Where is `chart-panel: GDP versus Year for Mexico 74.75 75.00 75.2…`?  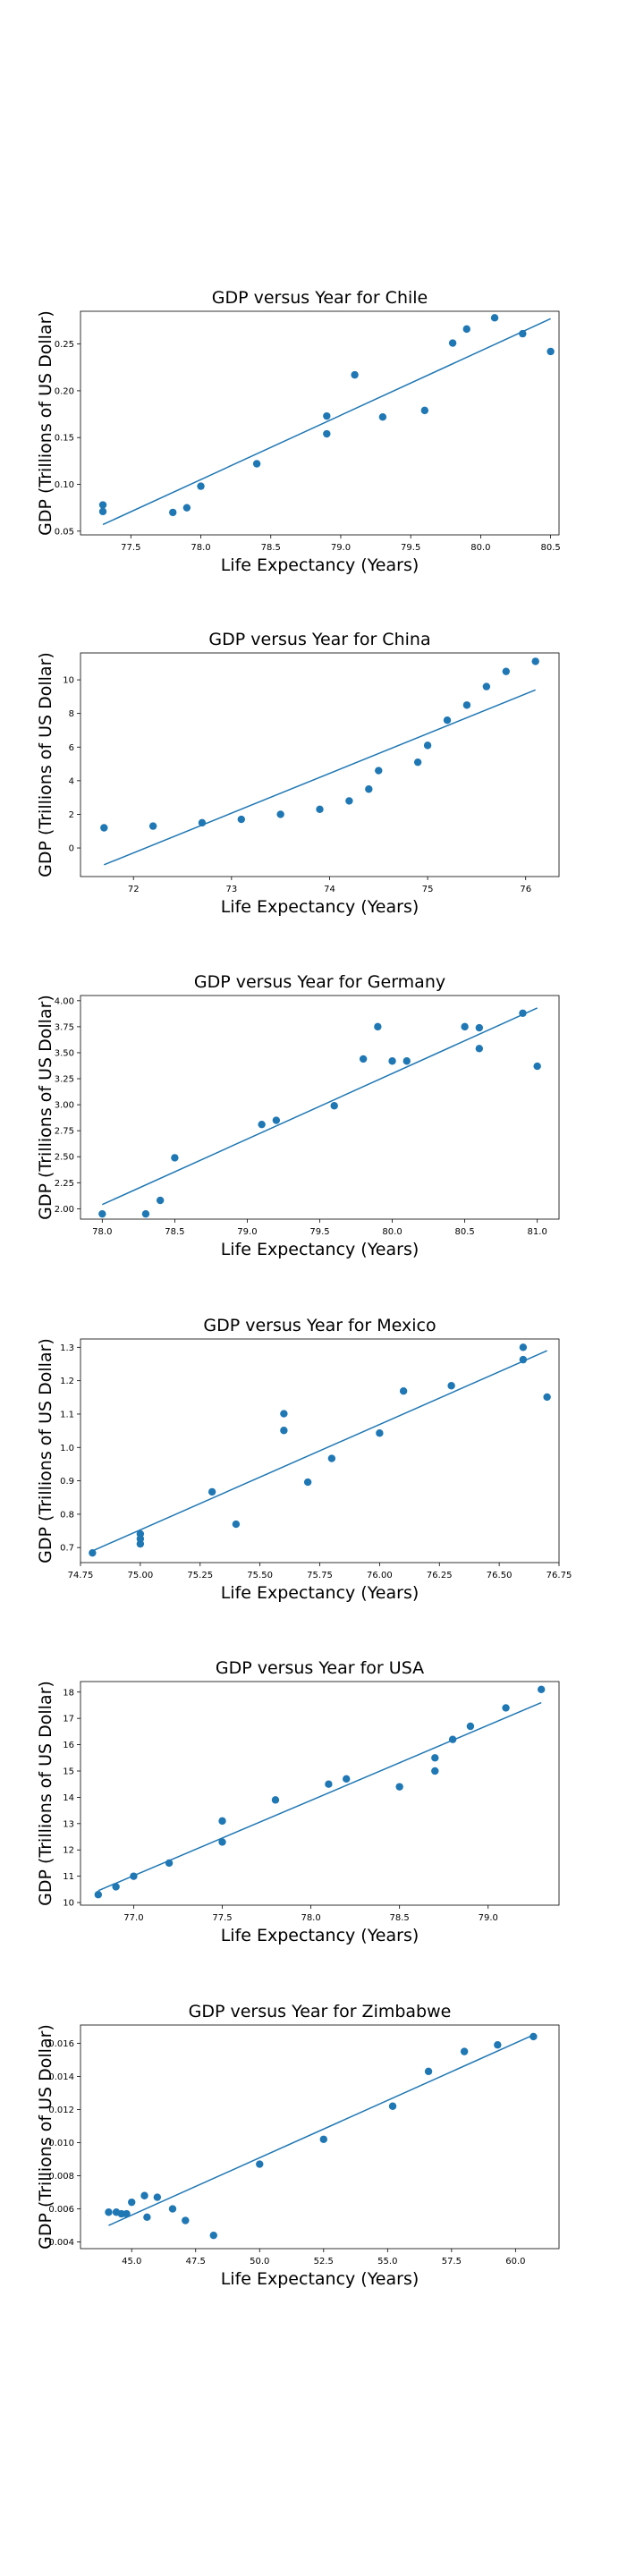 chart-panel: GDP versus Year for Mexico 74.75 75.00 75.2… is located at coordinates (304, 1459).